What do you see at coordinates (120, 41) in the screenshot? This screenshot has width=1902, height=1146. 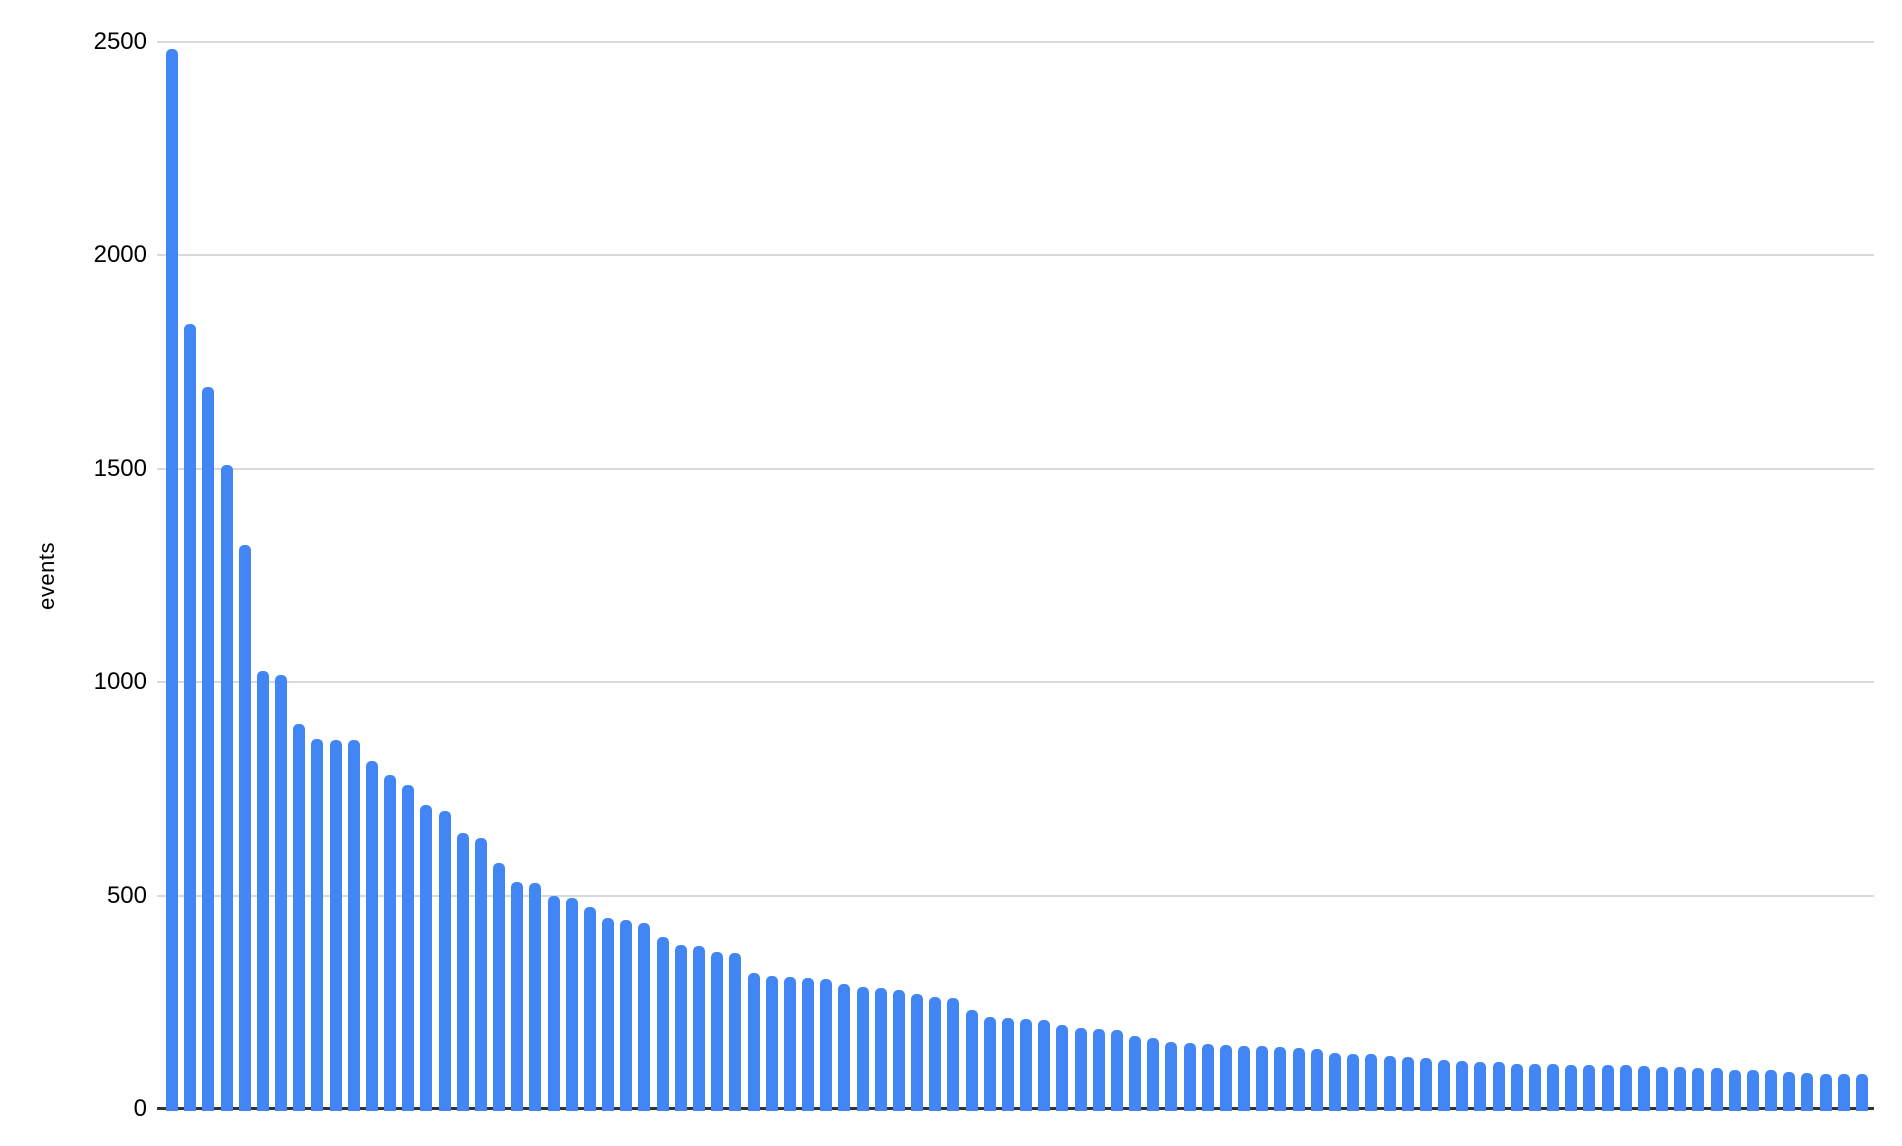 I see `y-tick-label: 2500` at bounding box center [120, 41].